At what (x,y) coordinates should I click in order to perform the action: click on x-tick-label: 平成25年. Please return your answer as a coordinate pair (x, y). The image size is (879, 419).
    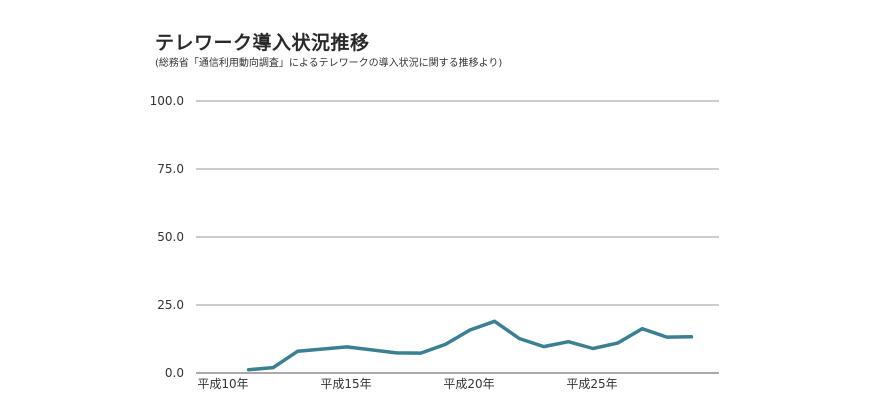
    Looking at the image, I should click on (591, 384).